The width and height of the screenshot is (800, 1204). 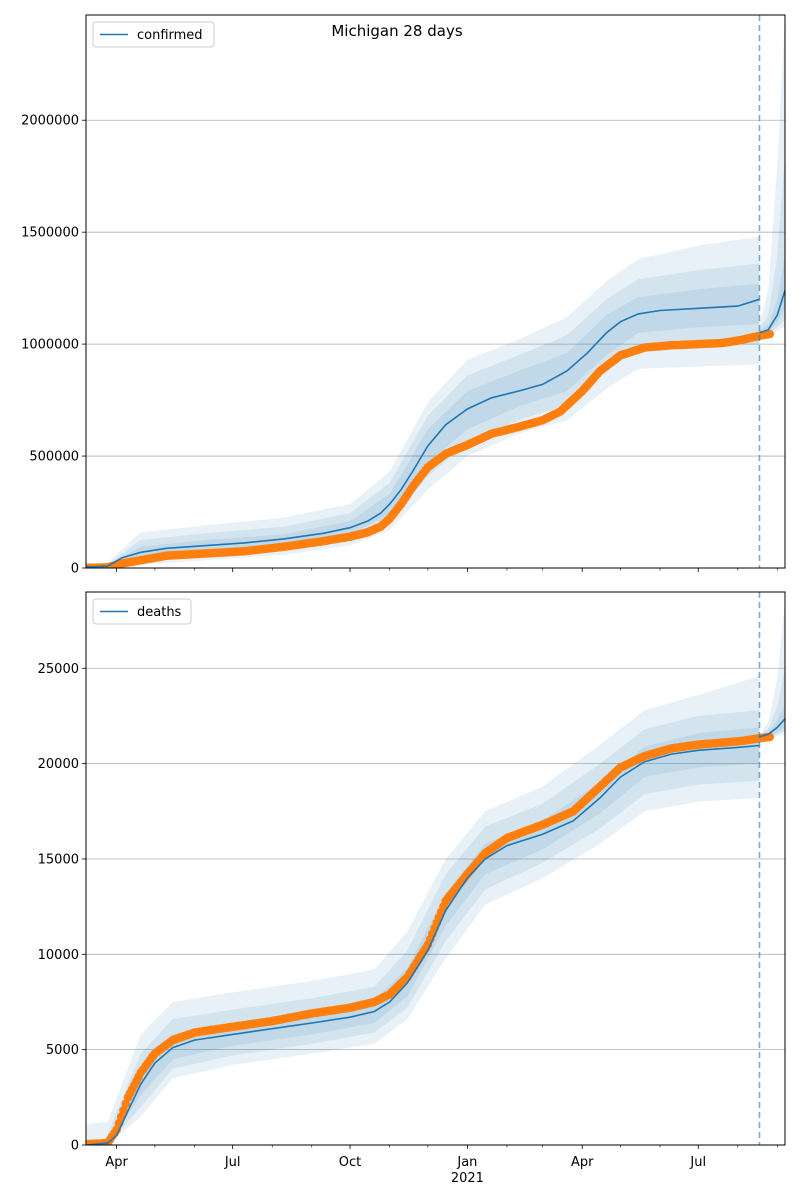 What do you see at coordinates (466, 1162) in the screenshot?
I see `x-tick-label: Jan` at bounding box center [466, 1162].